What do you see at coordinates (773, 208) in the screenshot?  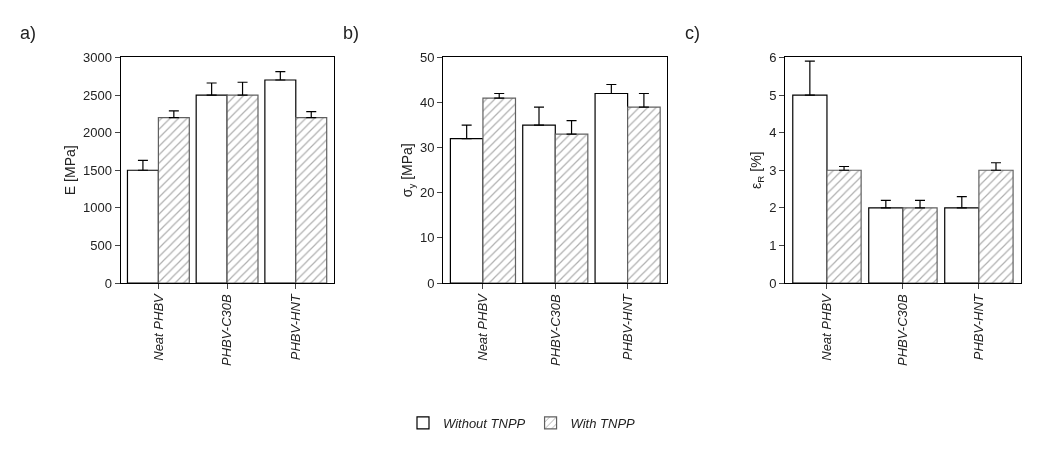 I see `y-tick-label: 2` at bounding box center [773, 208].